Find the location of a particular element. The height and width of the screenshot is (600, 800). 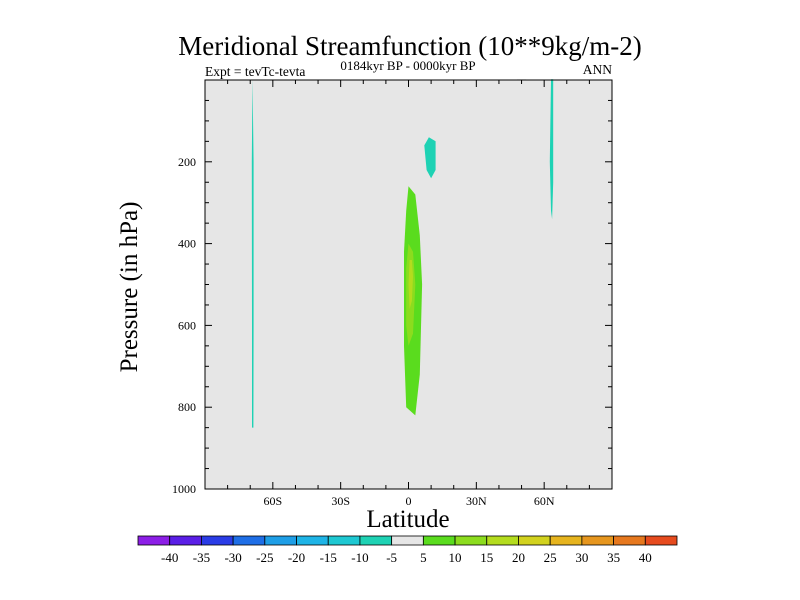

colorbar-label: -40 is located at coordinates (169, 557).